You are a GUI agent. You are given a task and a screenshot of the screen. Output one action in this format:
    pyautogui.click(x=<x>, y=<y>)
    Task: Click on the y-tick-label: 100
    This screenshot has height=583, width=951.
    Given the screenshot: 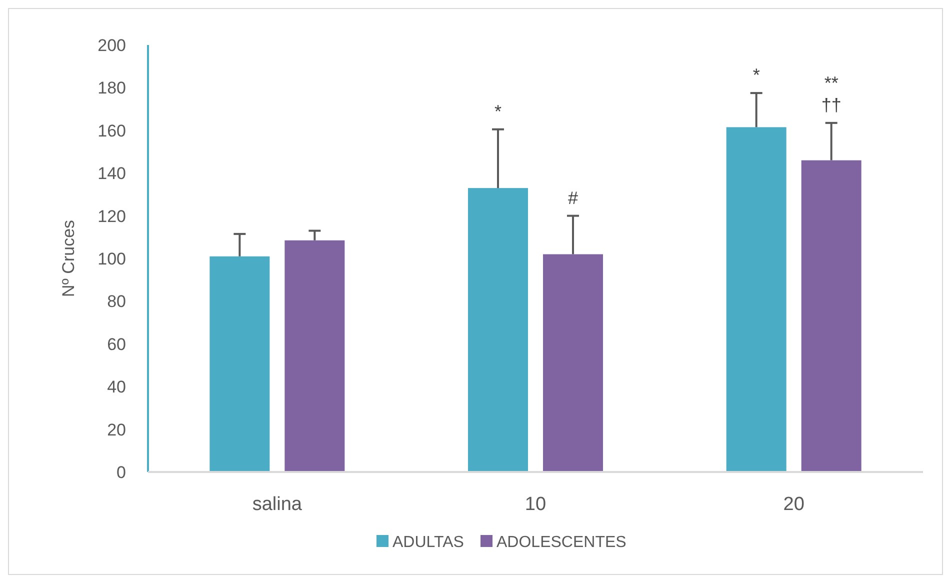 What is the action you would take?
    pyautogui.click(x=112, y=258)
    